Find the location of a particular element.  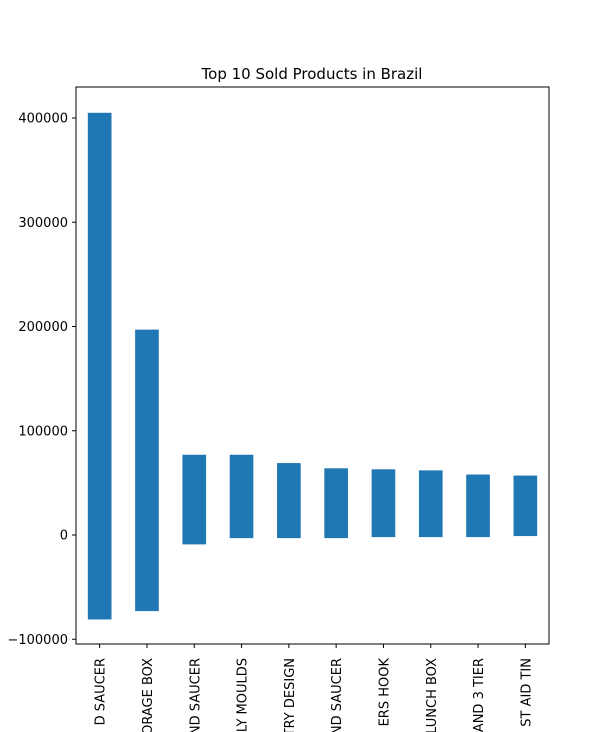

y-axis: −100000 0 100000 200000 300000 400000 is located at coordinates (41, 380).